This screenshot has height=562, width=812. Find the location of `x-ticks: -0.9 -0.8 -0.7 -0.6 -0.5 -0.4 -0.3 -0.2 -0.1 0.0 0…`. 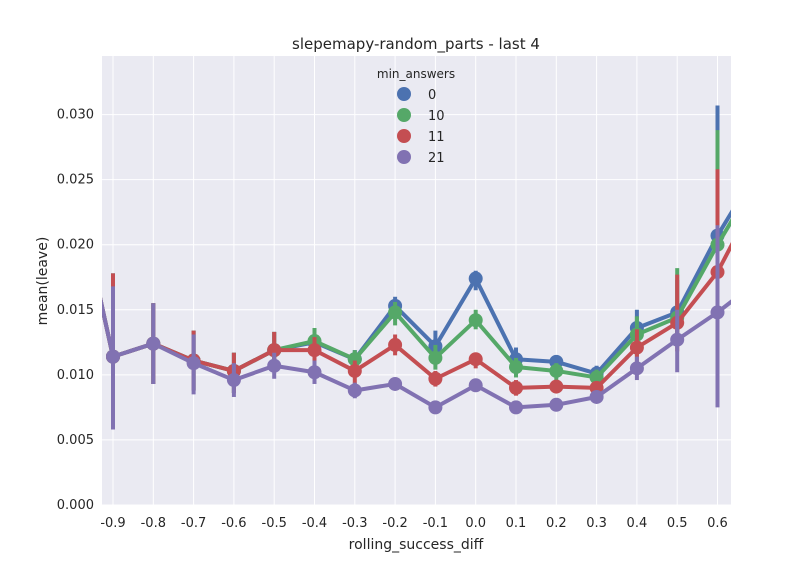

x-ticks: -0.9 -0.8 -0.7 -0.6 -0.5 -0.4 -0.3 -0.2 -0.1 0.0 0… is located at coordinates (414, 523).